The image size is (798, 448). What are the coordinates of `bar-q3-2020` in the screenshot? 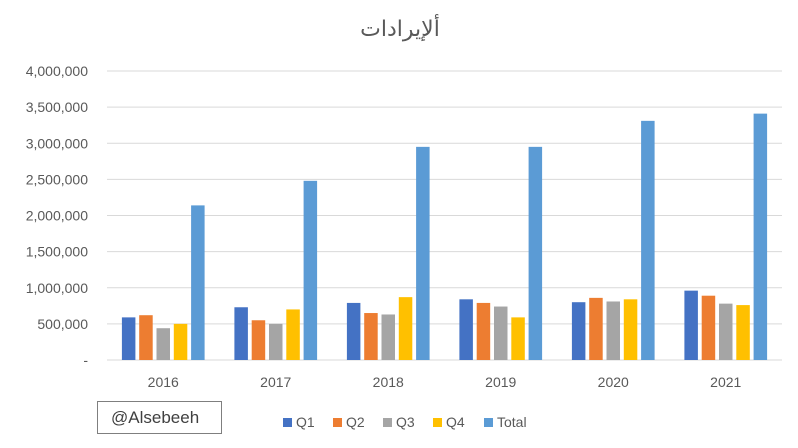 It's located at (613, 330).